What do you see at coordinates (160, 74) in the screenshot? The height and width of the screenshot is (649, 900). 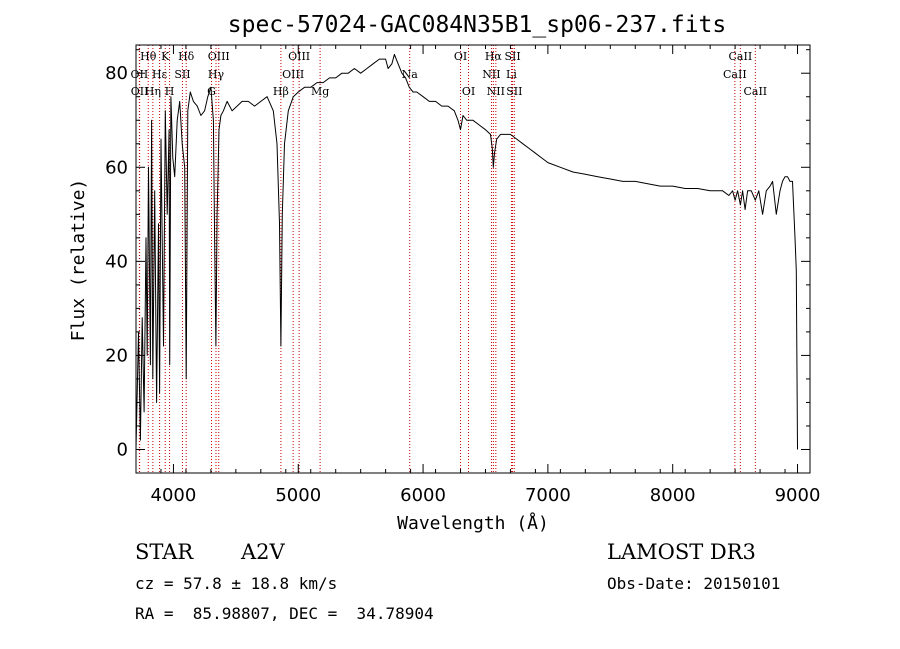 I see `line-label: Hε` at bounding box center [160, 74].